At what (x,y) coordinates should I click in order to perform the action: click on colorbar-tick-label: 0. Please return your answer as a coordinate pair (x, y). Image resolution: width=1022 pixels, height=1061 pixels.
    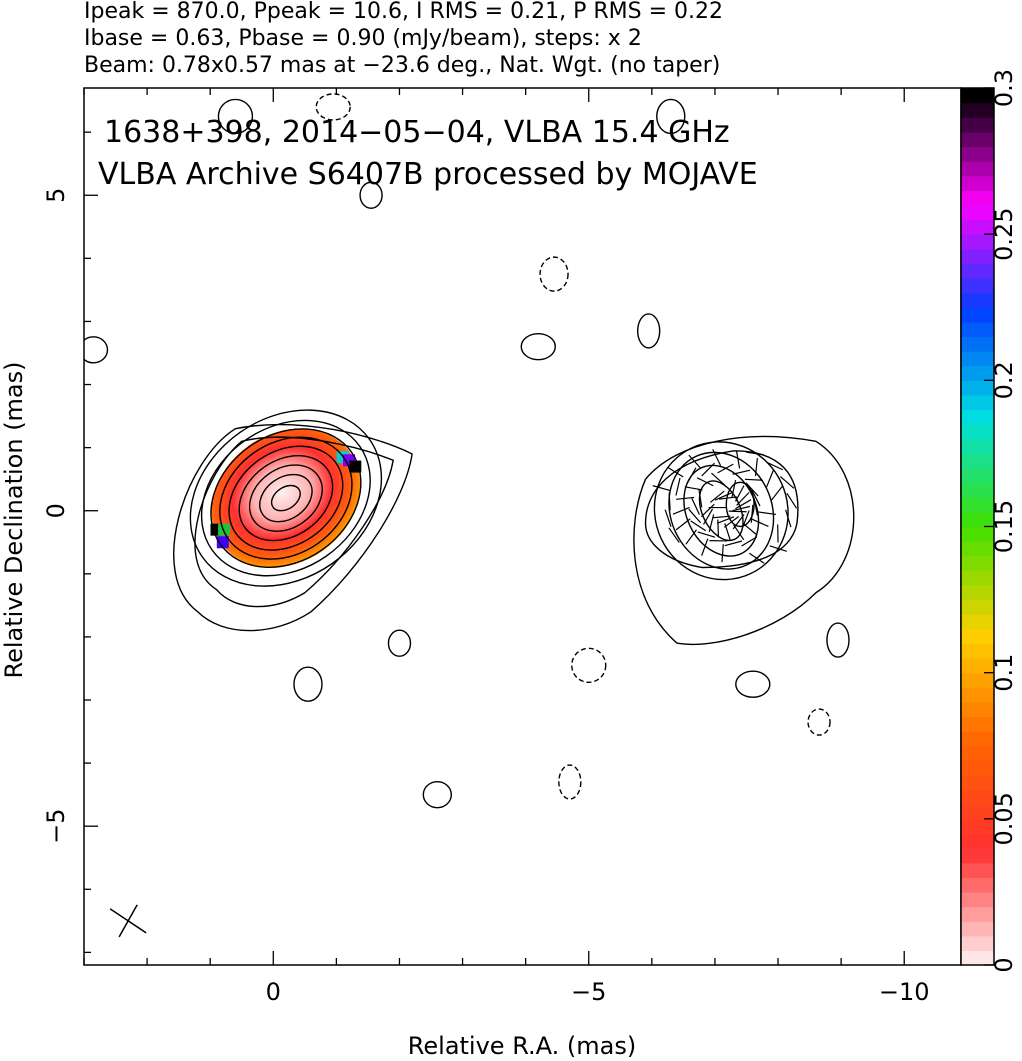
    Looking at the image, I should click on (1004, 964).